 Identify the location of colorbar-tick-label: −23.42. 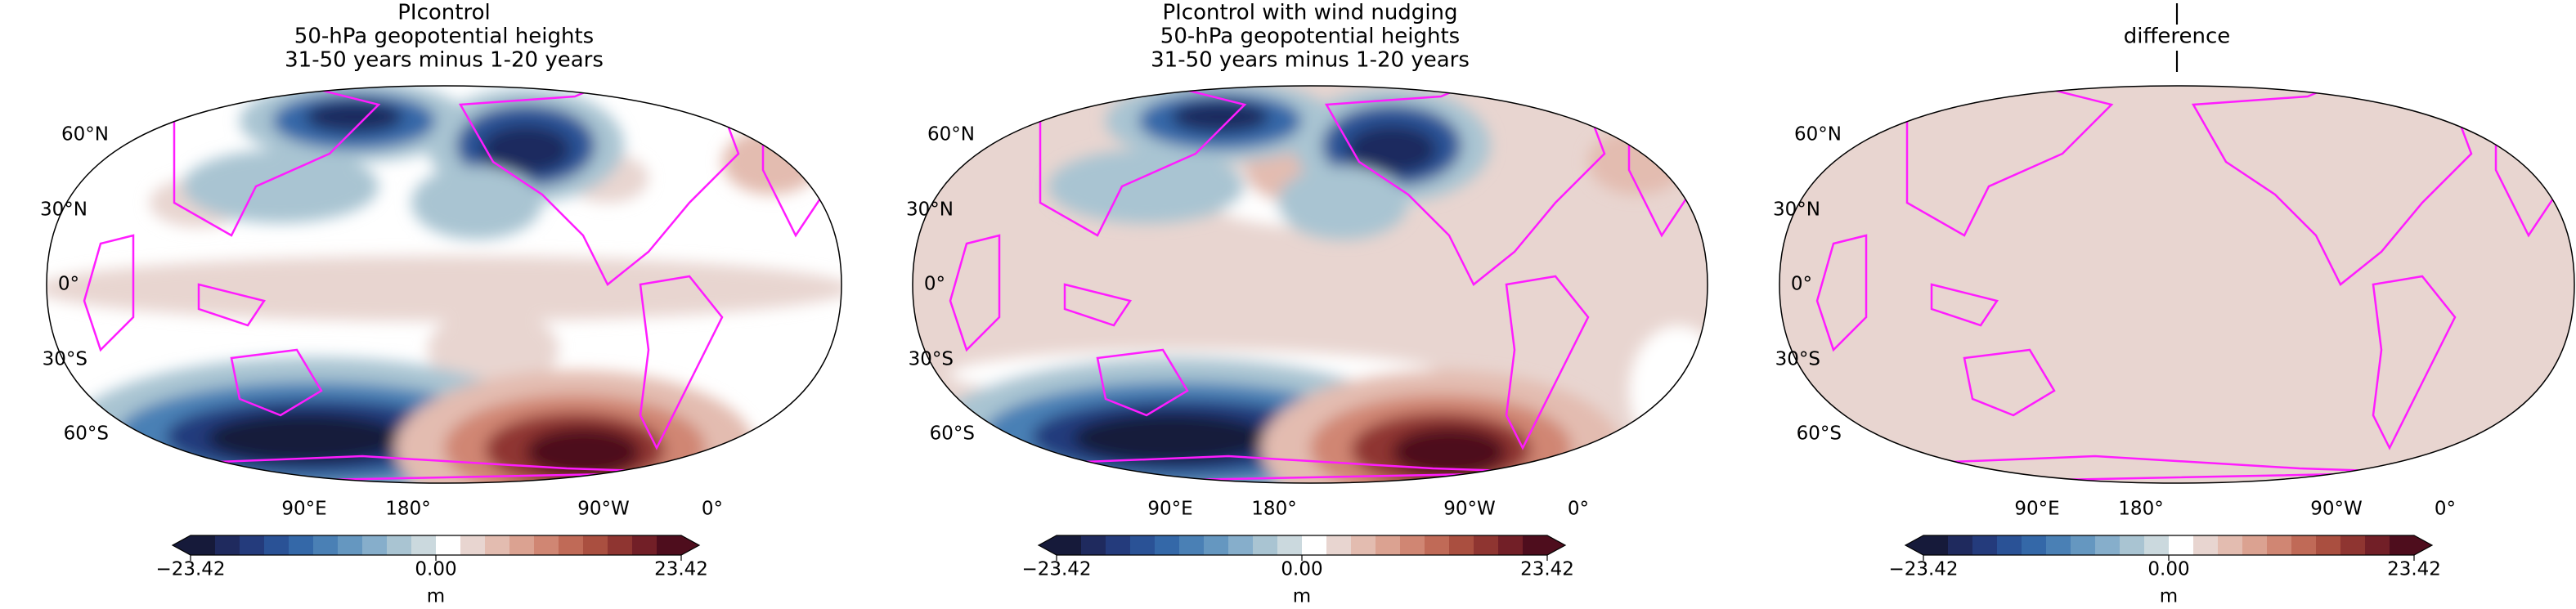
(1923, 569).